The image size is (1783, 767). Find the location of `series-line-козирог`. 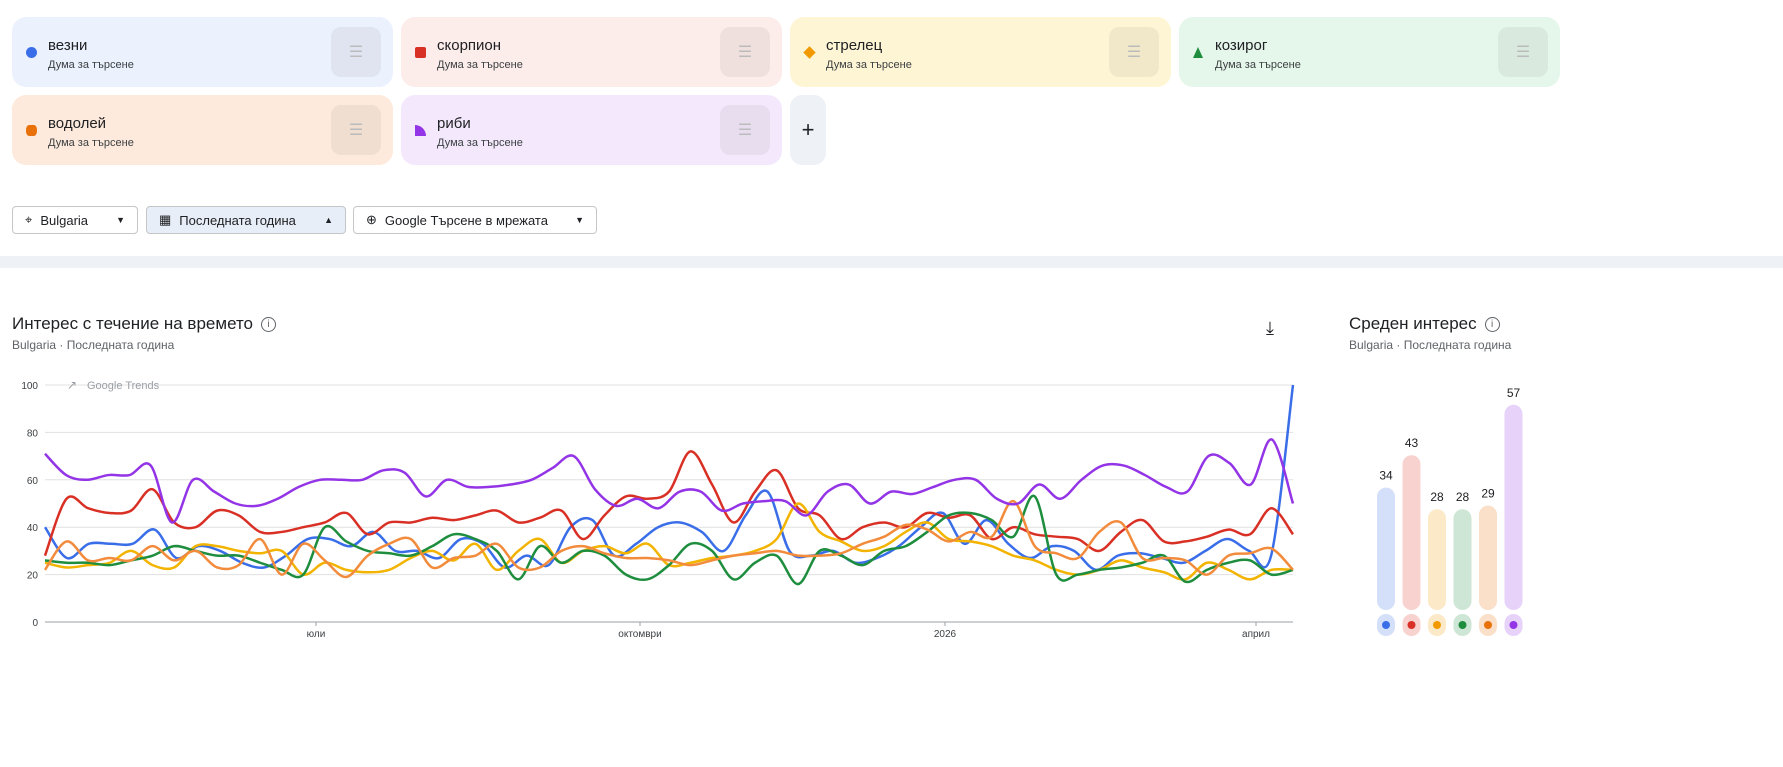

series-line-козирог is located at coordinates (669, 540).